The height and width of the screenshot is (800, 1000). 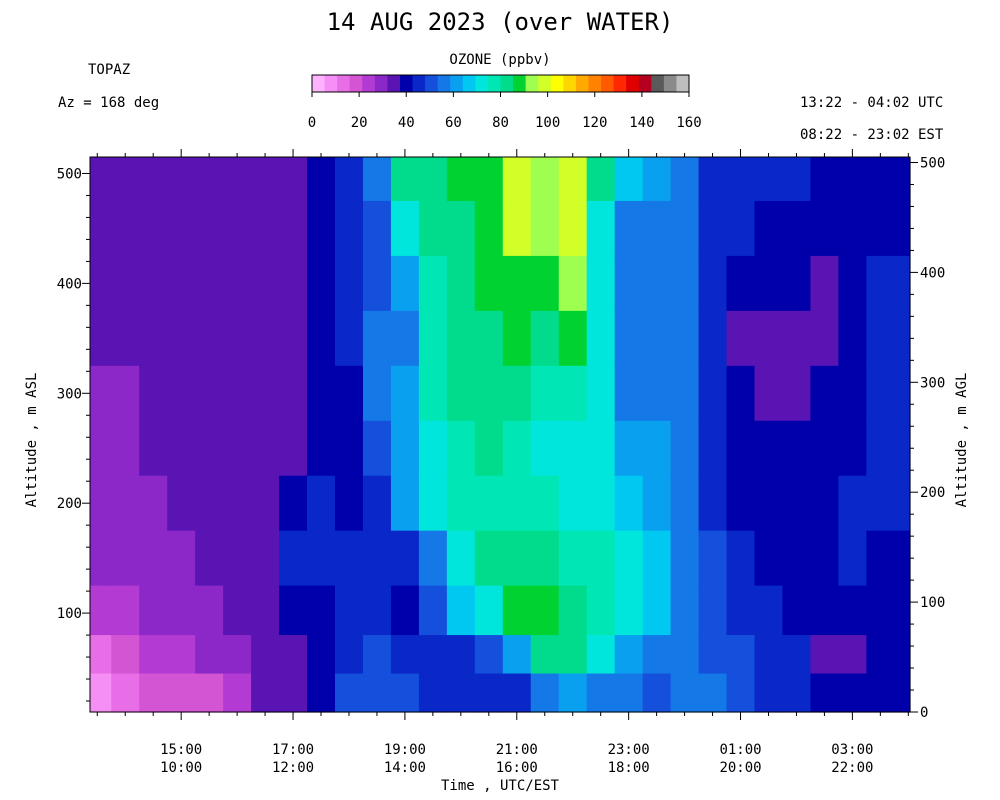 I want to click on colorbar-tick-label: 60, so click(x=453, y=123).